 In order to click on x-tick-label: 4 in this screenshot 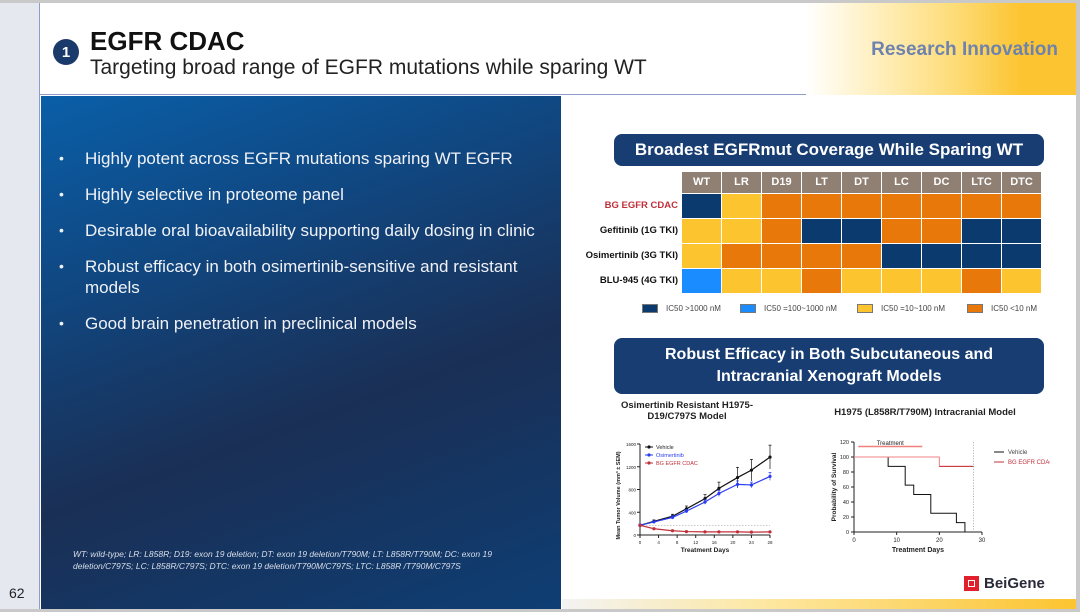, I will do `click(658, 542)`.